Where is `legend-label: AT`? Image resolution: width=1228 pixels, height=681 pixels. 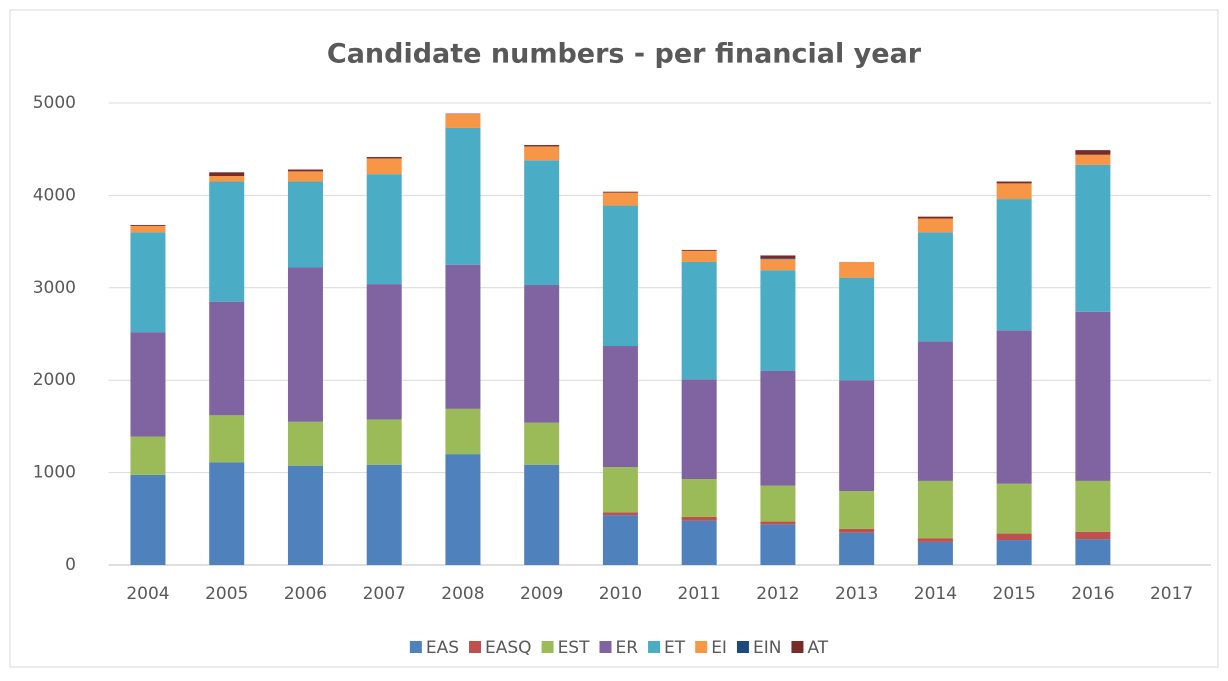
legend-label: AT is located at coordinates (817, 648).